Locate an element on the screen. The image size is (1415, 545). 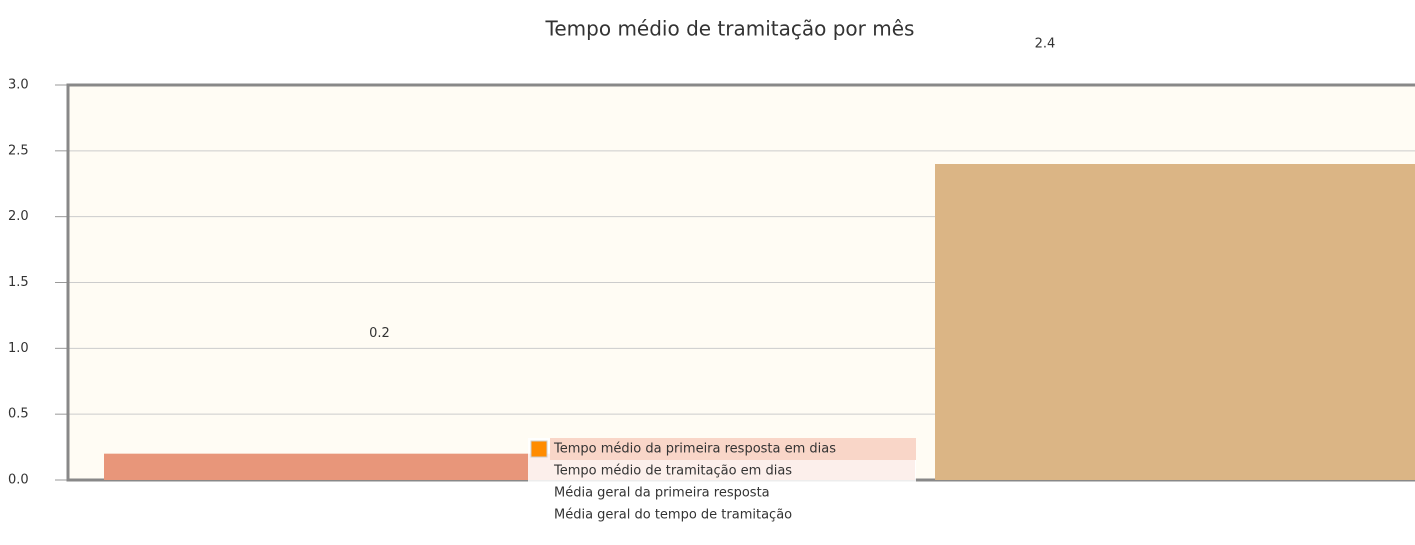
y-tick-label: 0.5 is located at coordinates (18, 414).